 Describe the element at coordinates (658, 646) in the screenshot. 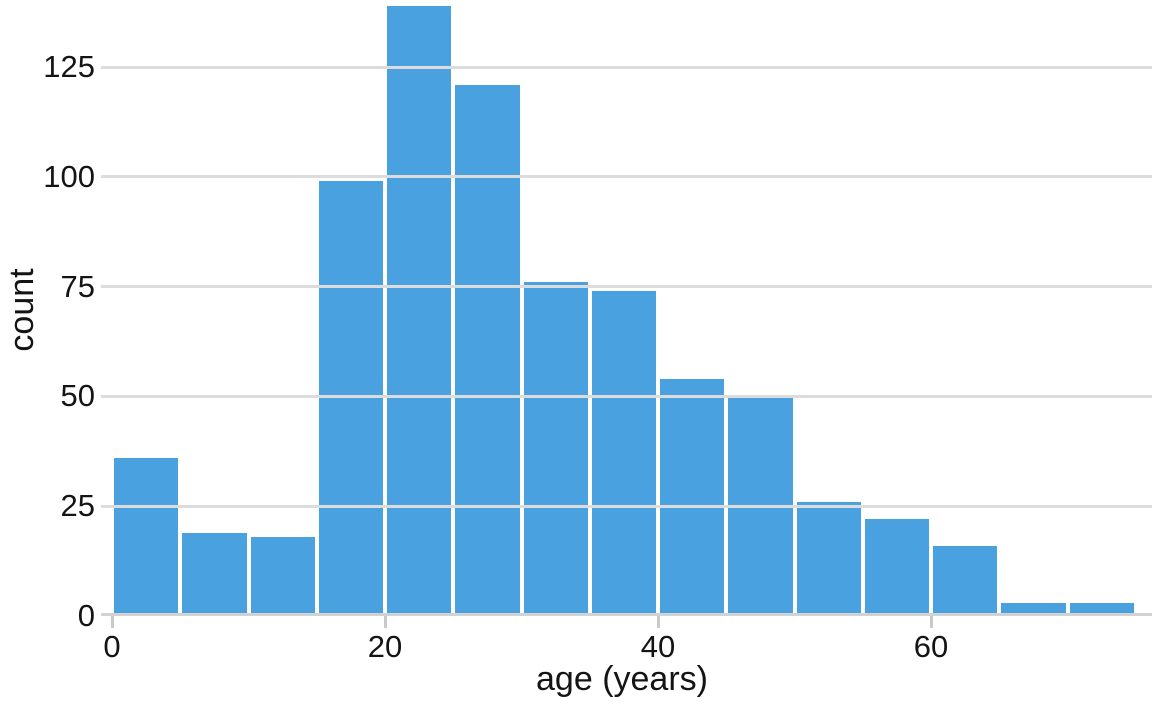

I see `x-tick-label: 40` at that location.